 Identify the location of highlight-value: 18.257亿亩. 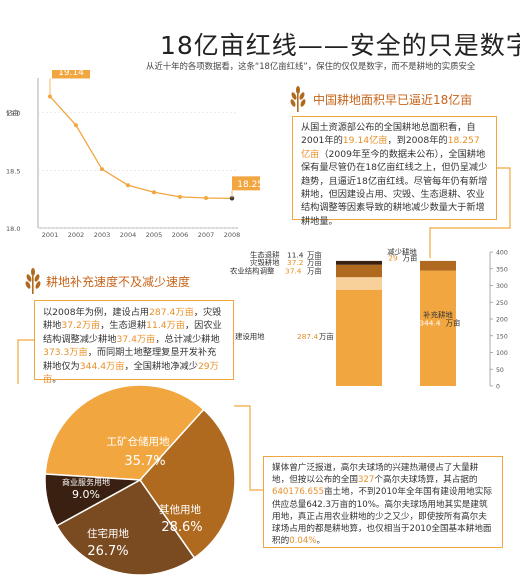
(390, 147).